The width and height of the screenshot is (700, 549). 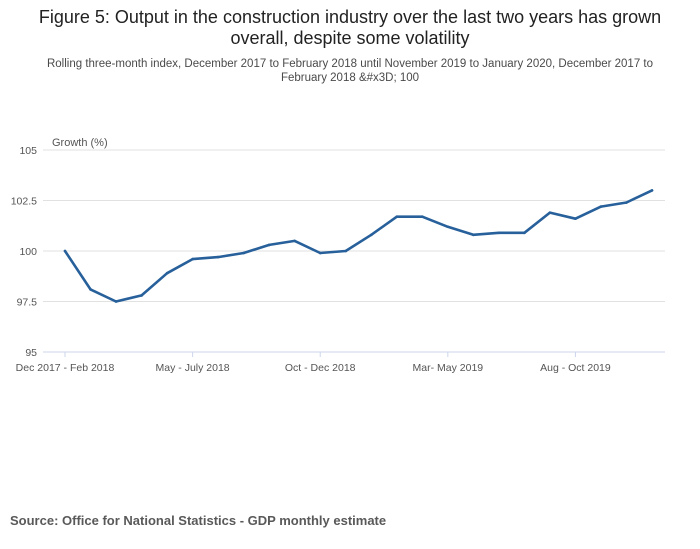 What do you see at coordinates (65, 368) in the screenshot?
I see `x-tick-label: Dec 2017 - Feb 2018` at bounding box center [65, 368].